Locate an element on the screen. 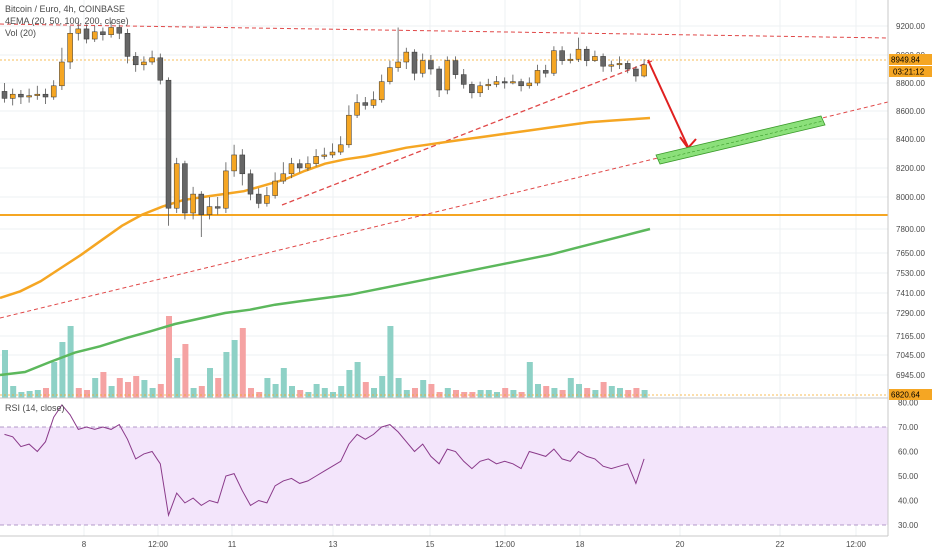  time-axis-ticks: 8 12:00 11 13 15 12:00 18 20 22 12:00 is located at coordinates (474, 544).